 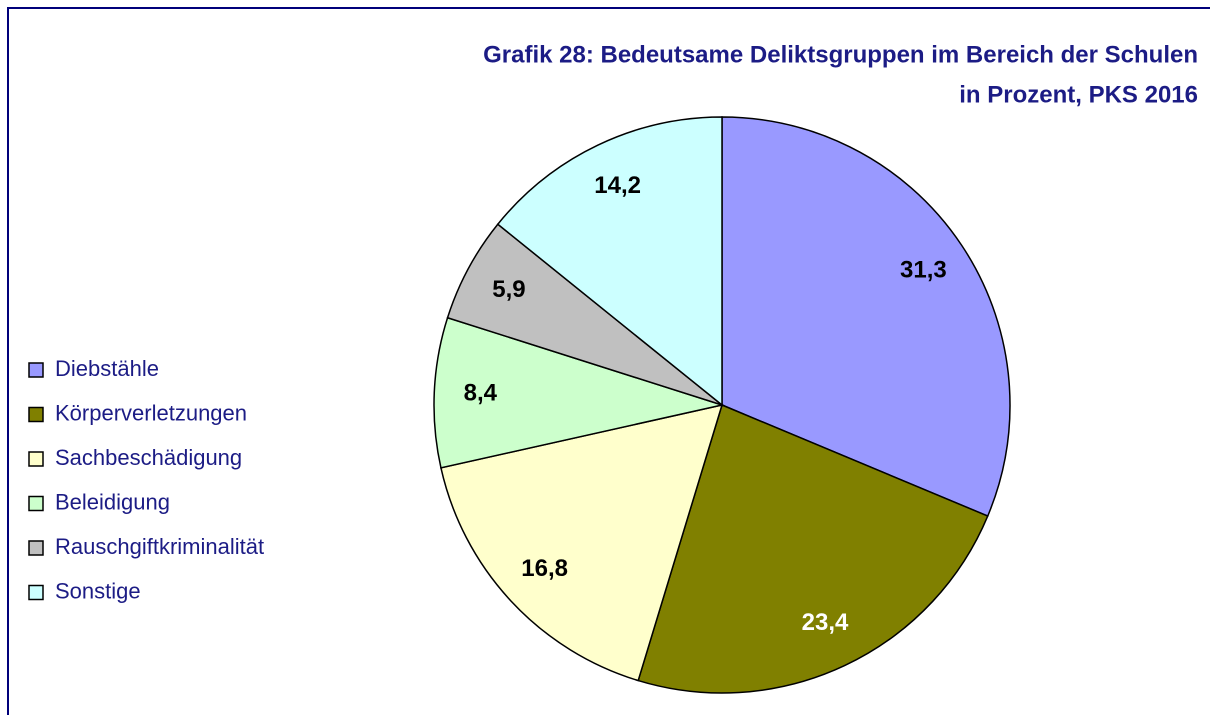 I want to click on chart-subtitle: in Prozent, PKS 2016, so click(x=1078, y=94).